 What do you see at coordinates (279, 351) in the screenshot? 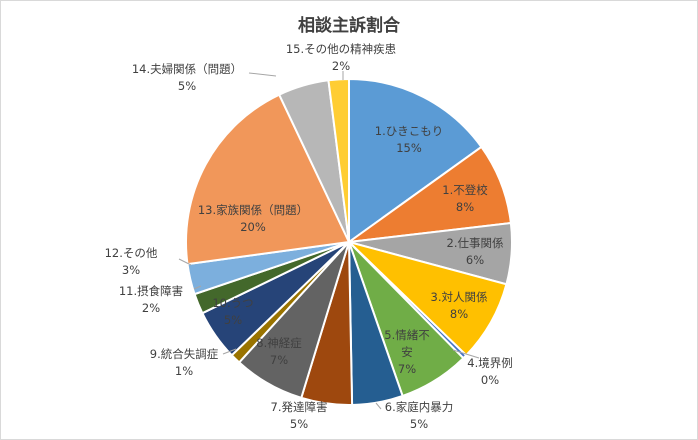
I see `data-label-9: 8.神経症 7%` at bounding box center [279, 351].